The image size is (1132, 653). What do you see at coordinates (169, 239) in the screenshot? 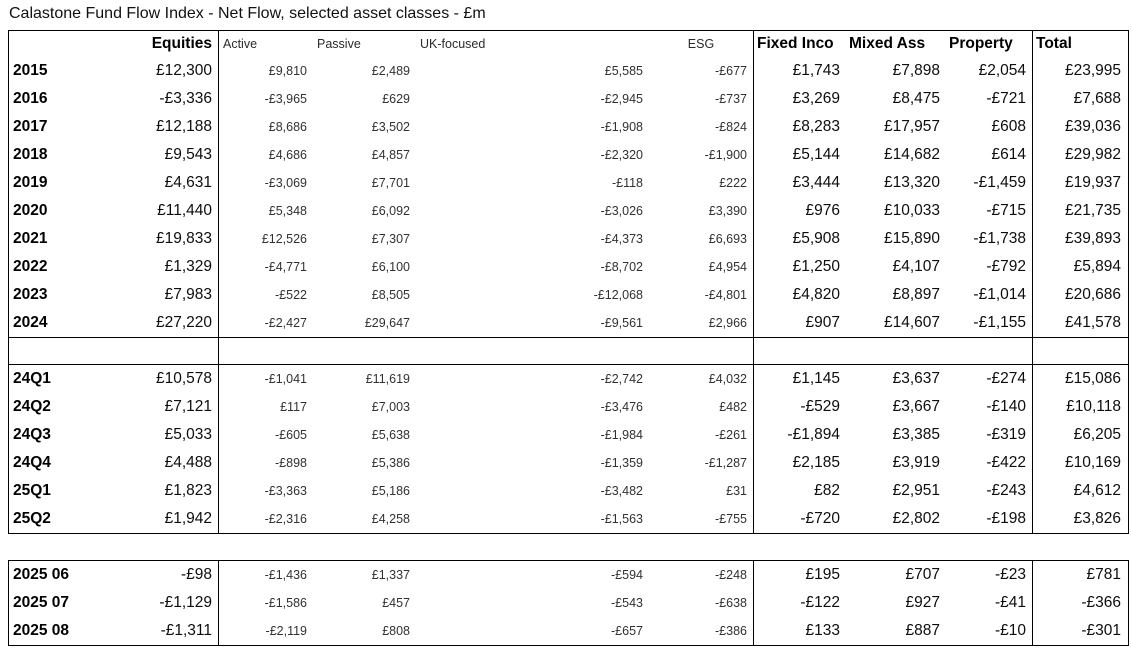
I see `cell-equities: £19,833` at bounding box center [169, 239].